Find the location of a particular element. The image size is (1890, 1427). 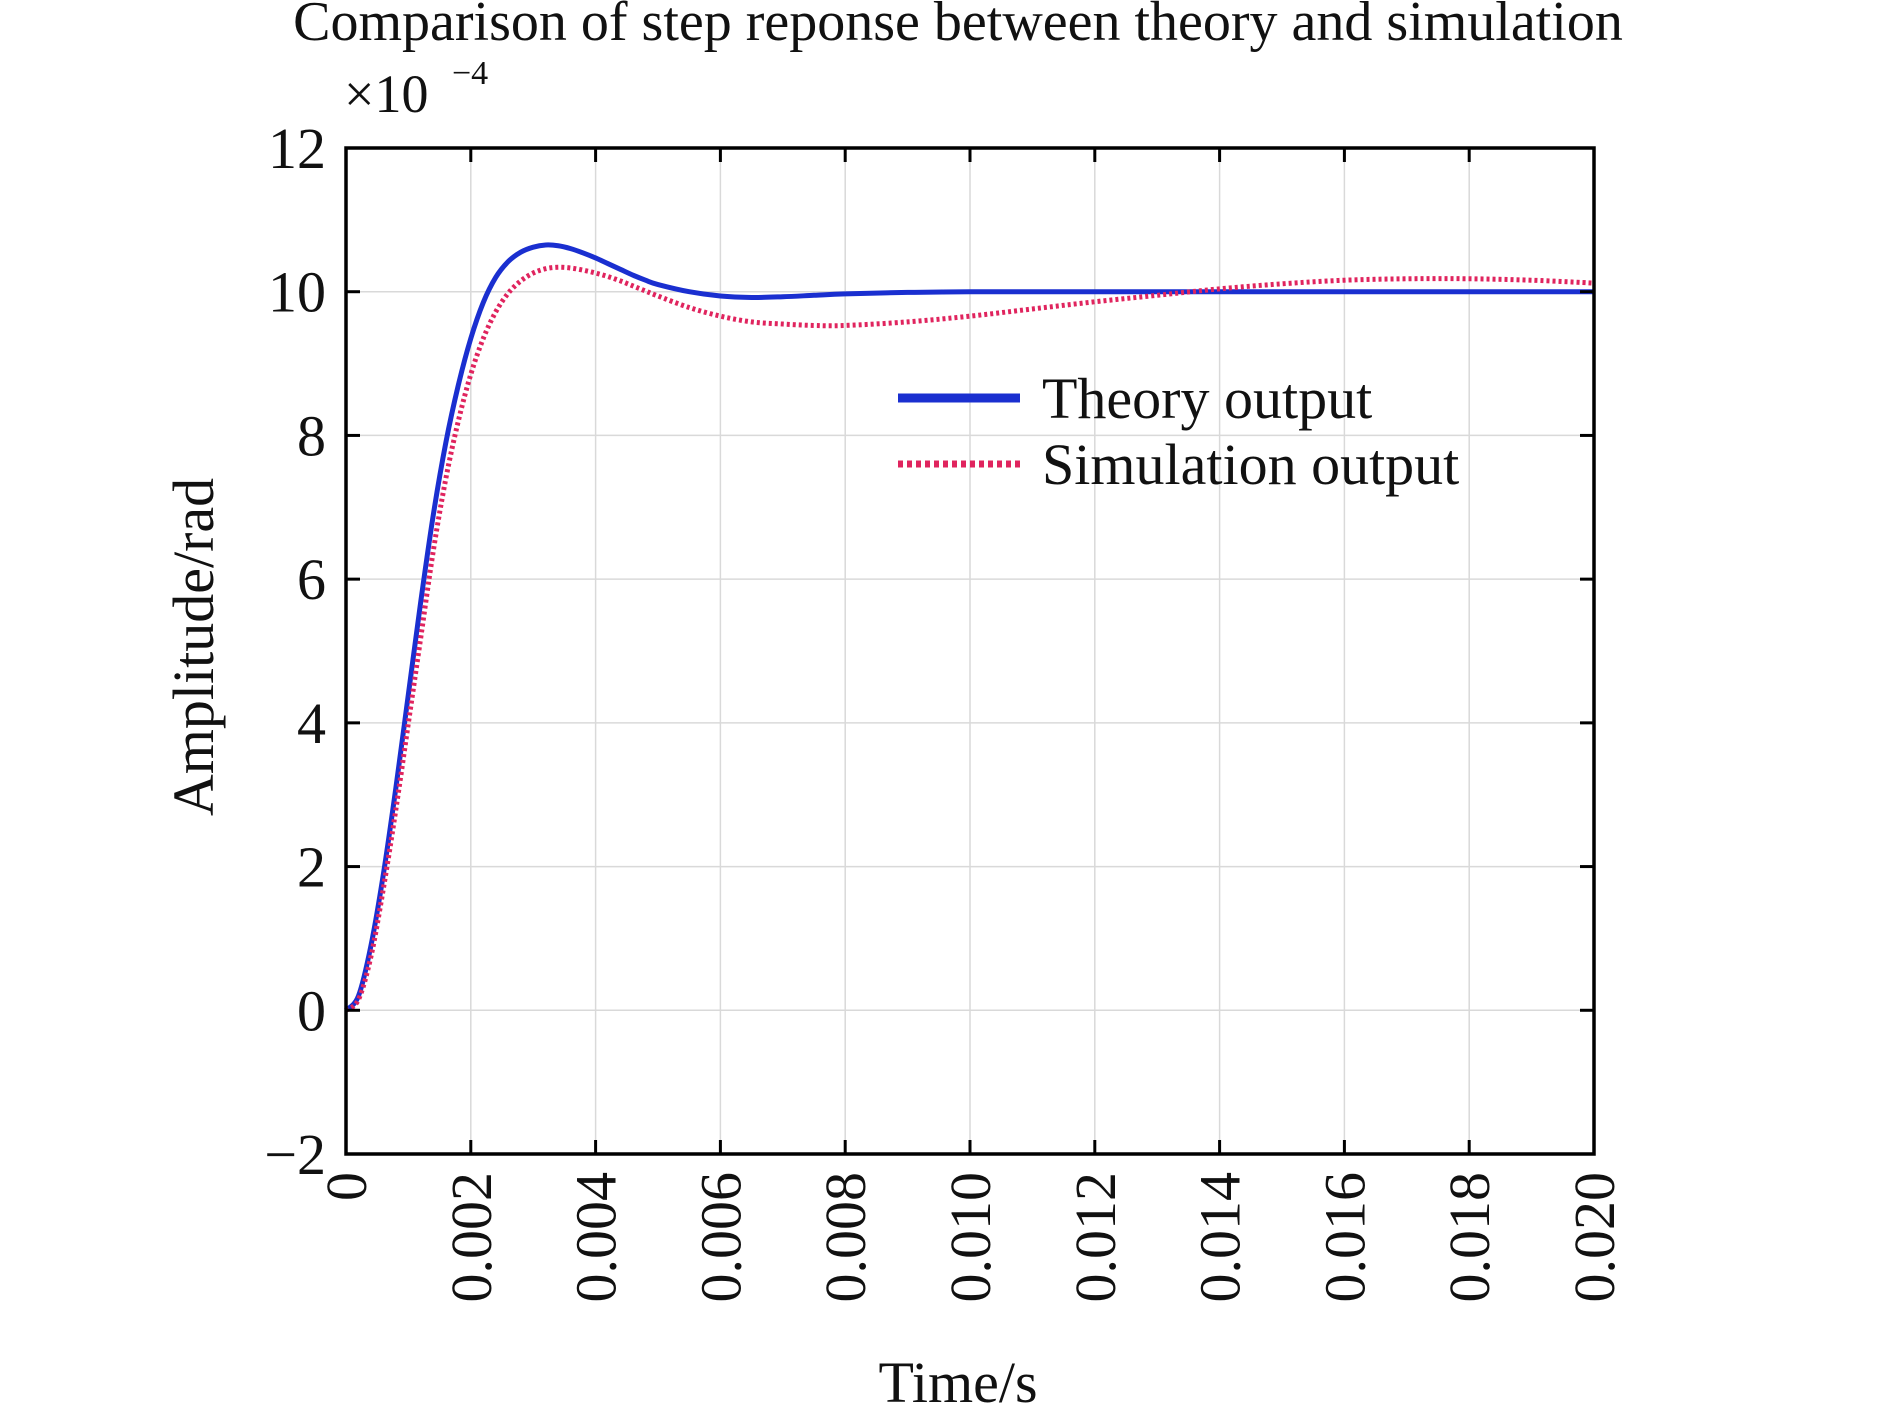

y-tick-label: 4 is located at coordinates (311, 723).